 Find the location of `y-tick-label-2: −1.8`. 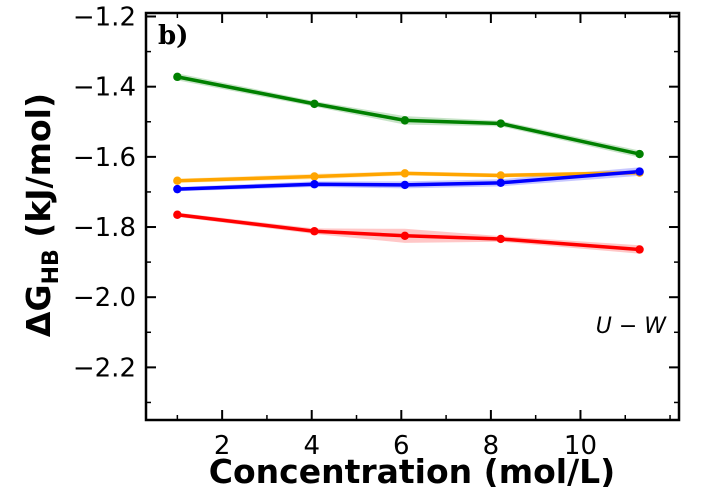

y-tick-label-2: −1.8 is located at coordinates (104, 228).